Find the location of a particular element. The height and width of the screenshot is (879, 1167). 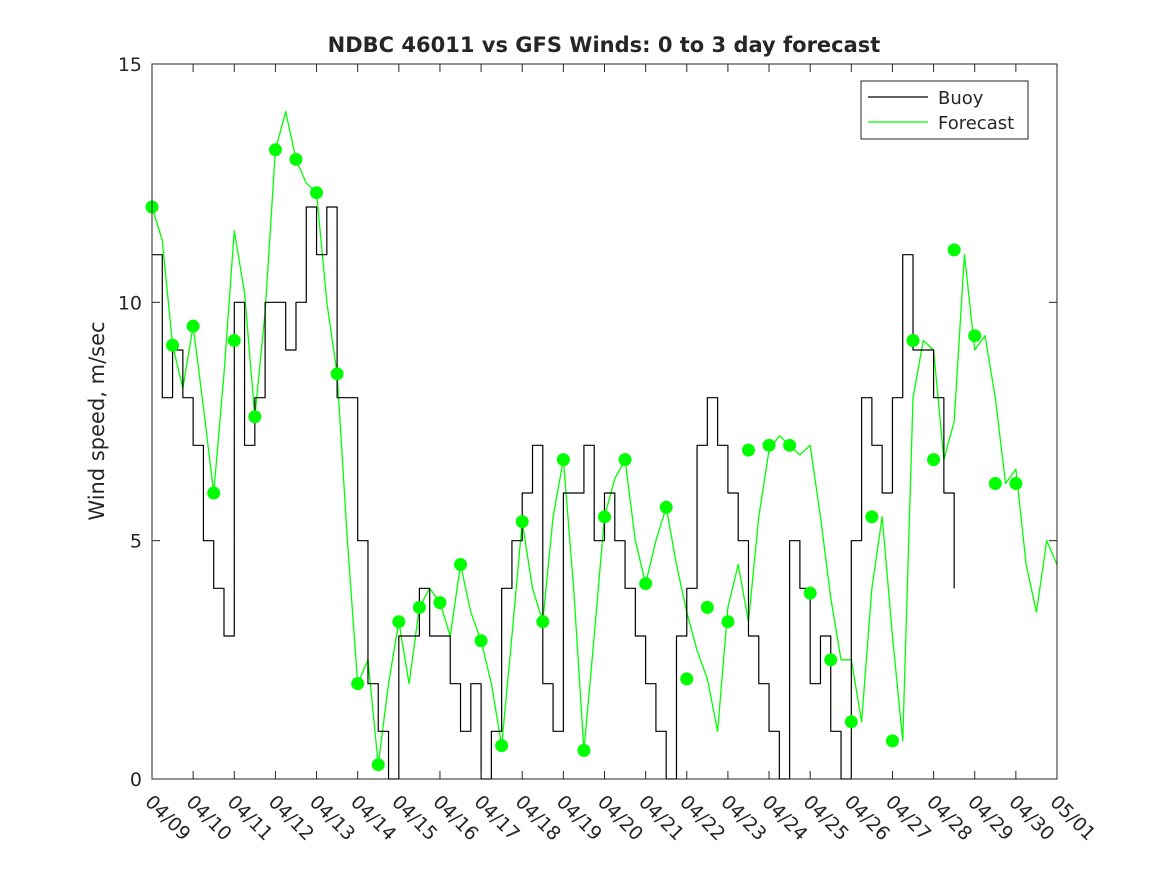

y-tick-label: 0 is located at coordinates (136, 780).